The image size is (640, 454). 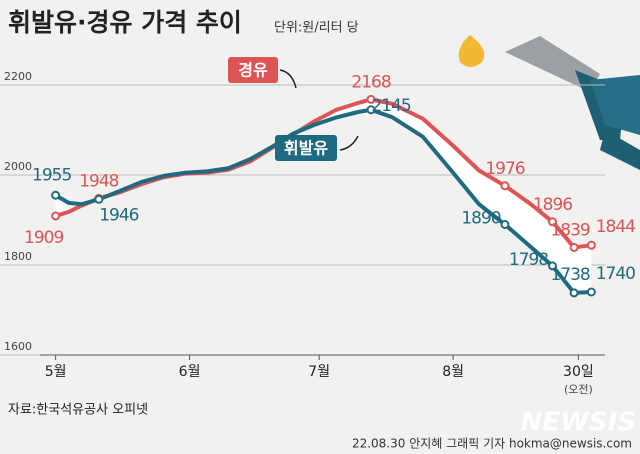 What do you see at coordinates (118, 215) in the screenshot?
I see `data-label: 1946` at bounding box center [118, 215].